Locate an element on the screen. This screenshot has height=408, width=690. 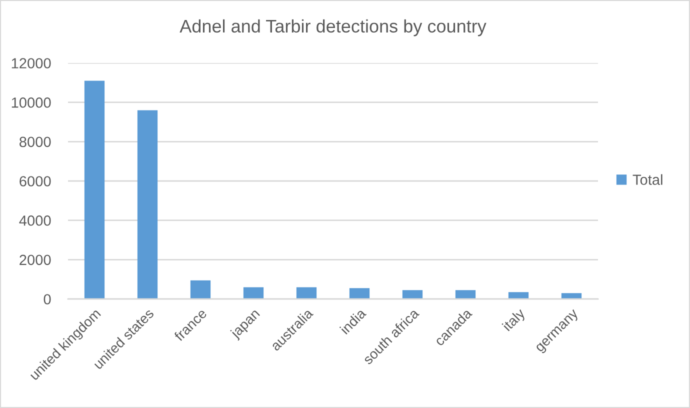
y-tick-label: 6000 is located at coordinates (35, 181).